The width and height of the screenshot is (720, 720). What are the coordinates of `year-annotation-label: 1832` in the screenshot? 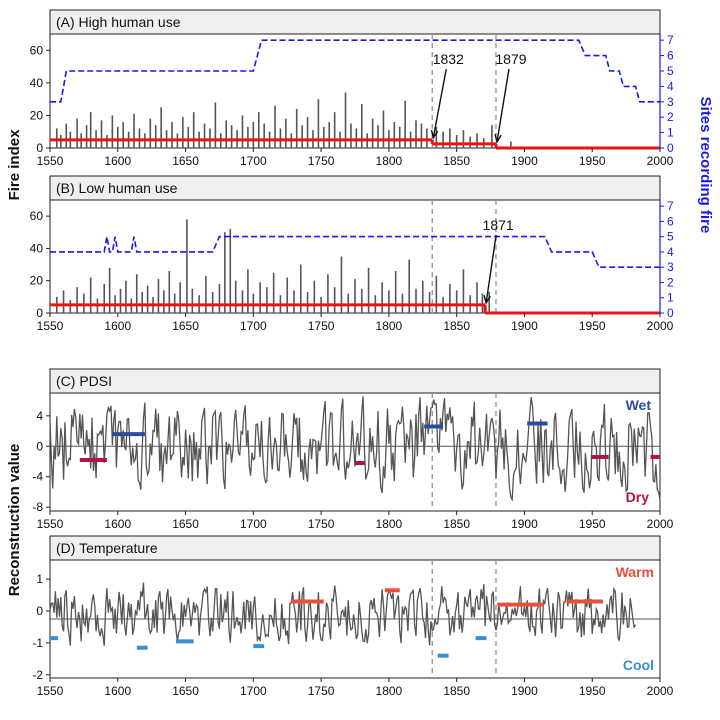 It's located at (448, 59).